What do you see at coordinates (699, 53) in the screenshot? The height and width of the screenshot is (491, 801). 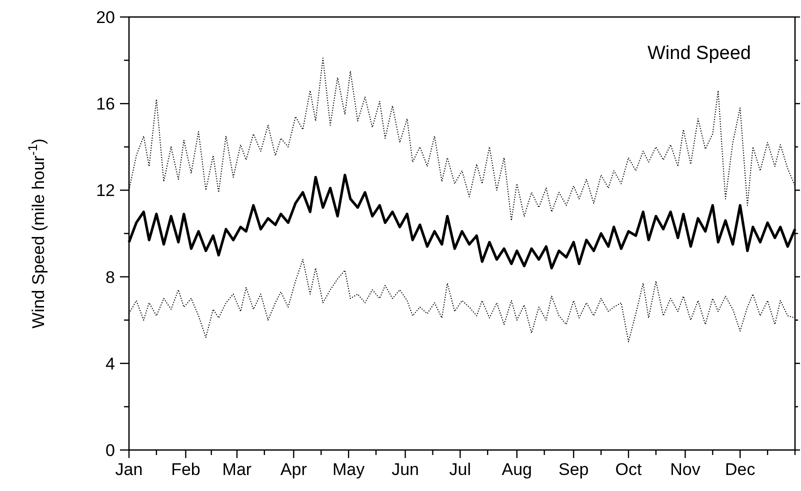 I see `text: Wind Speed` at bounding box center [699, 53].